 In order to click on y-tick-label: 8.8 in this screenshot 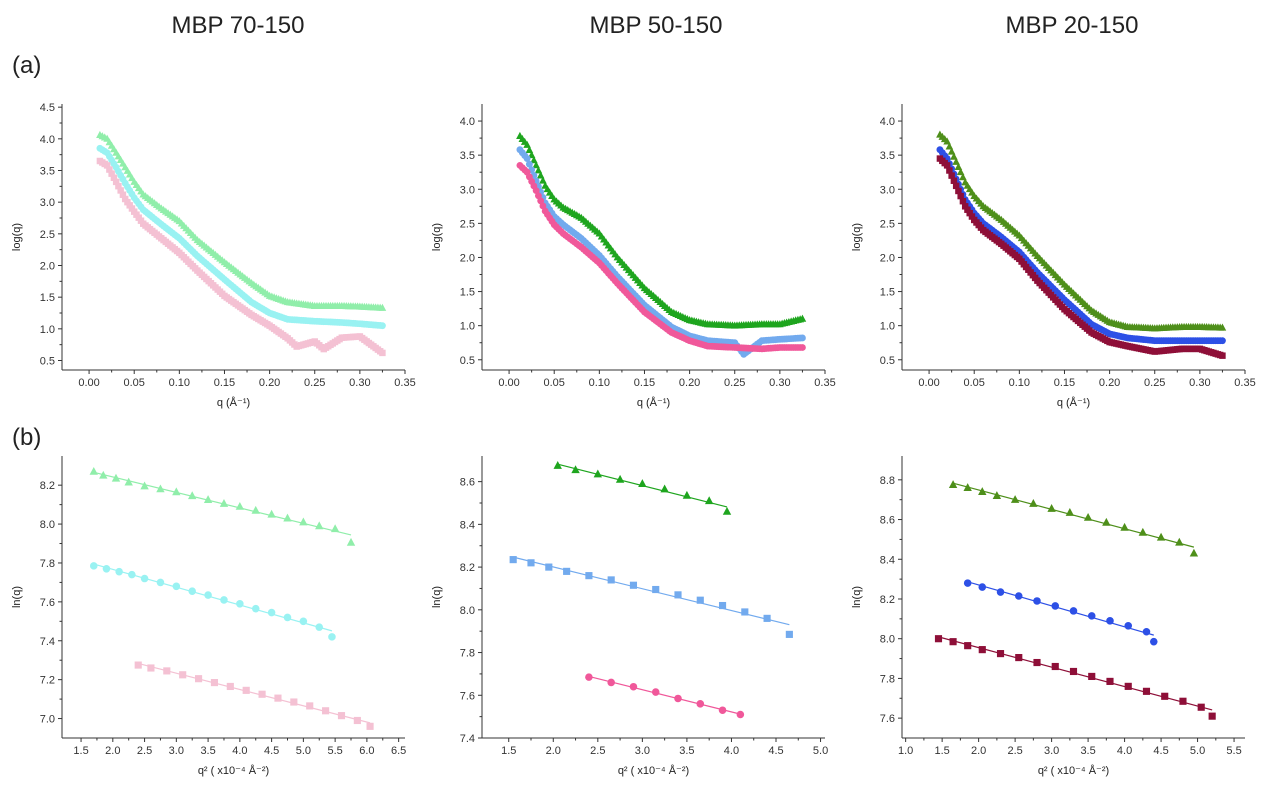, I will do `click(887, 481)`.